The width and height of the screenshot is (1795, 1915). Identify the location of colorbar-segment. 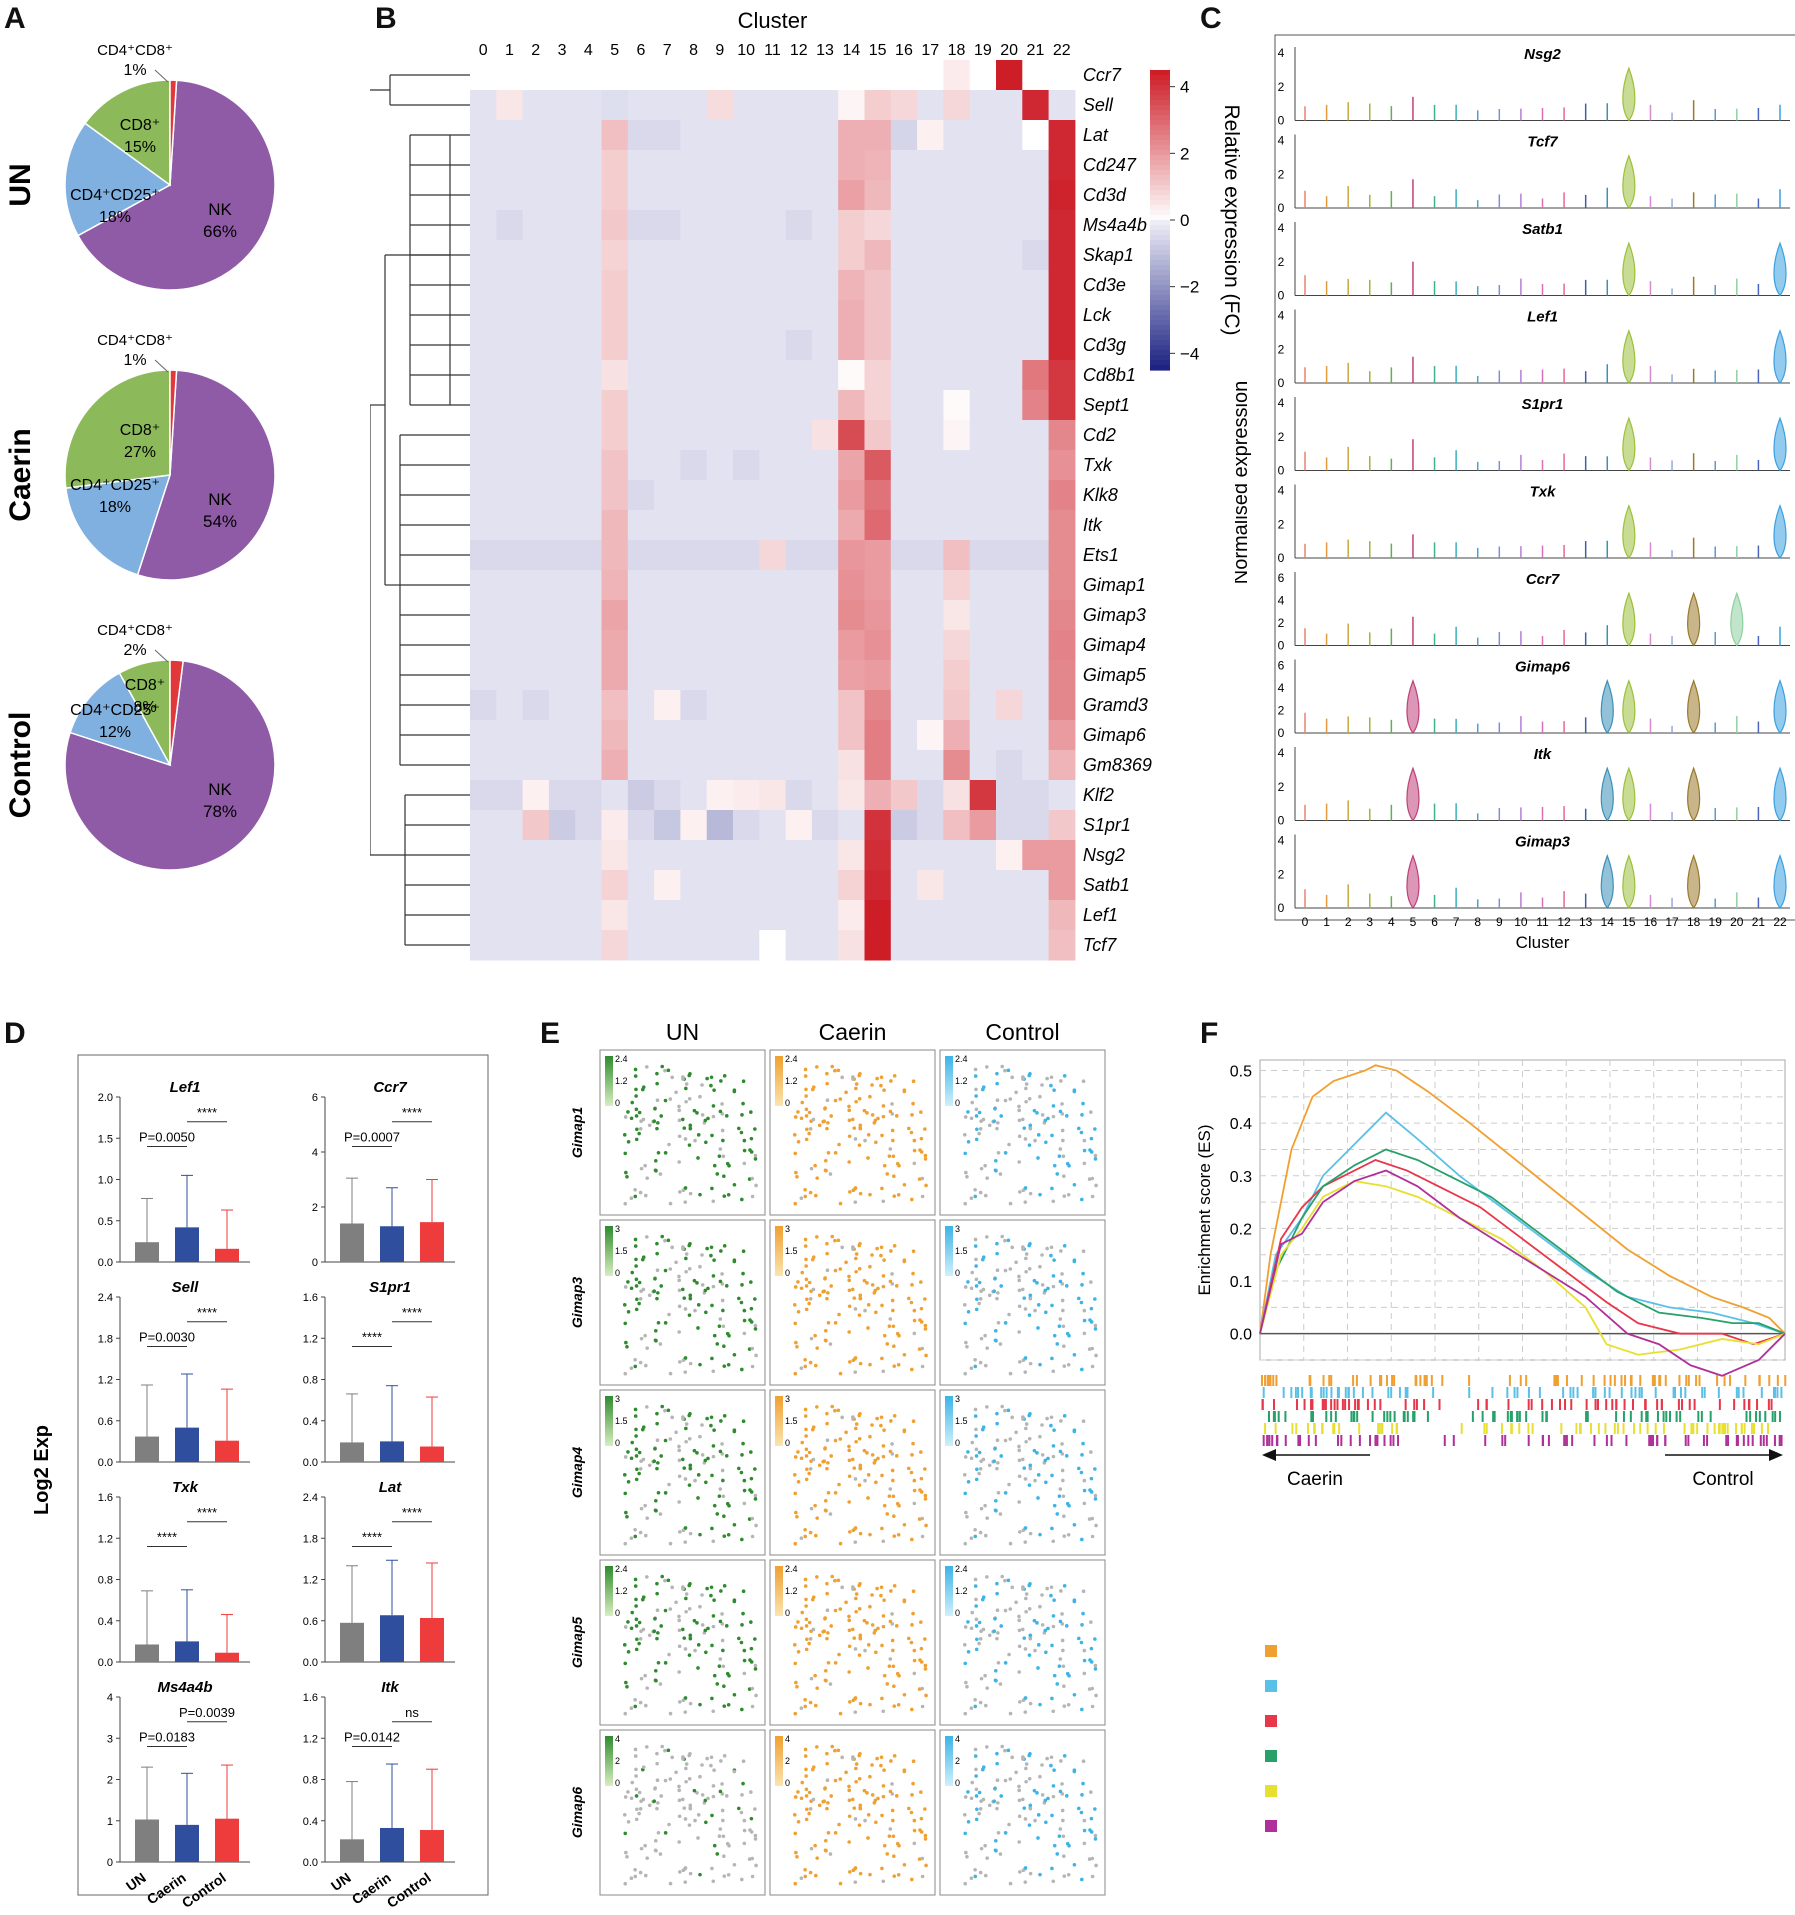
(1160, 268).